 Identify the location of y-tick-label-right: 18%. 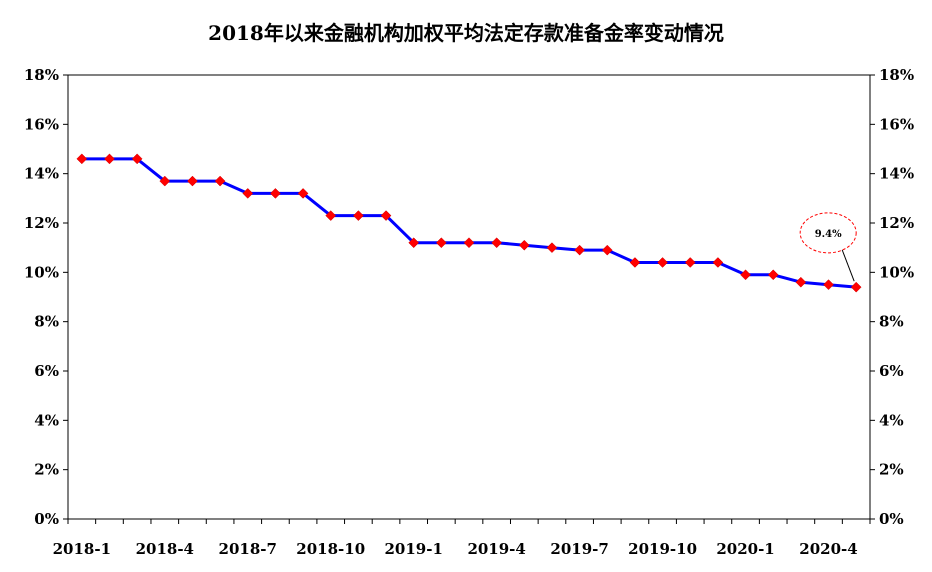
(896, 75).